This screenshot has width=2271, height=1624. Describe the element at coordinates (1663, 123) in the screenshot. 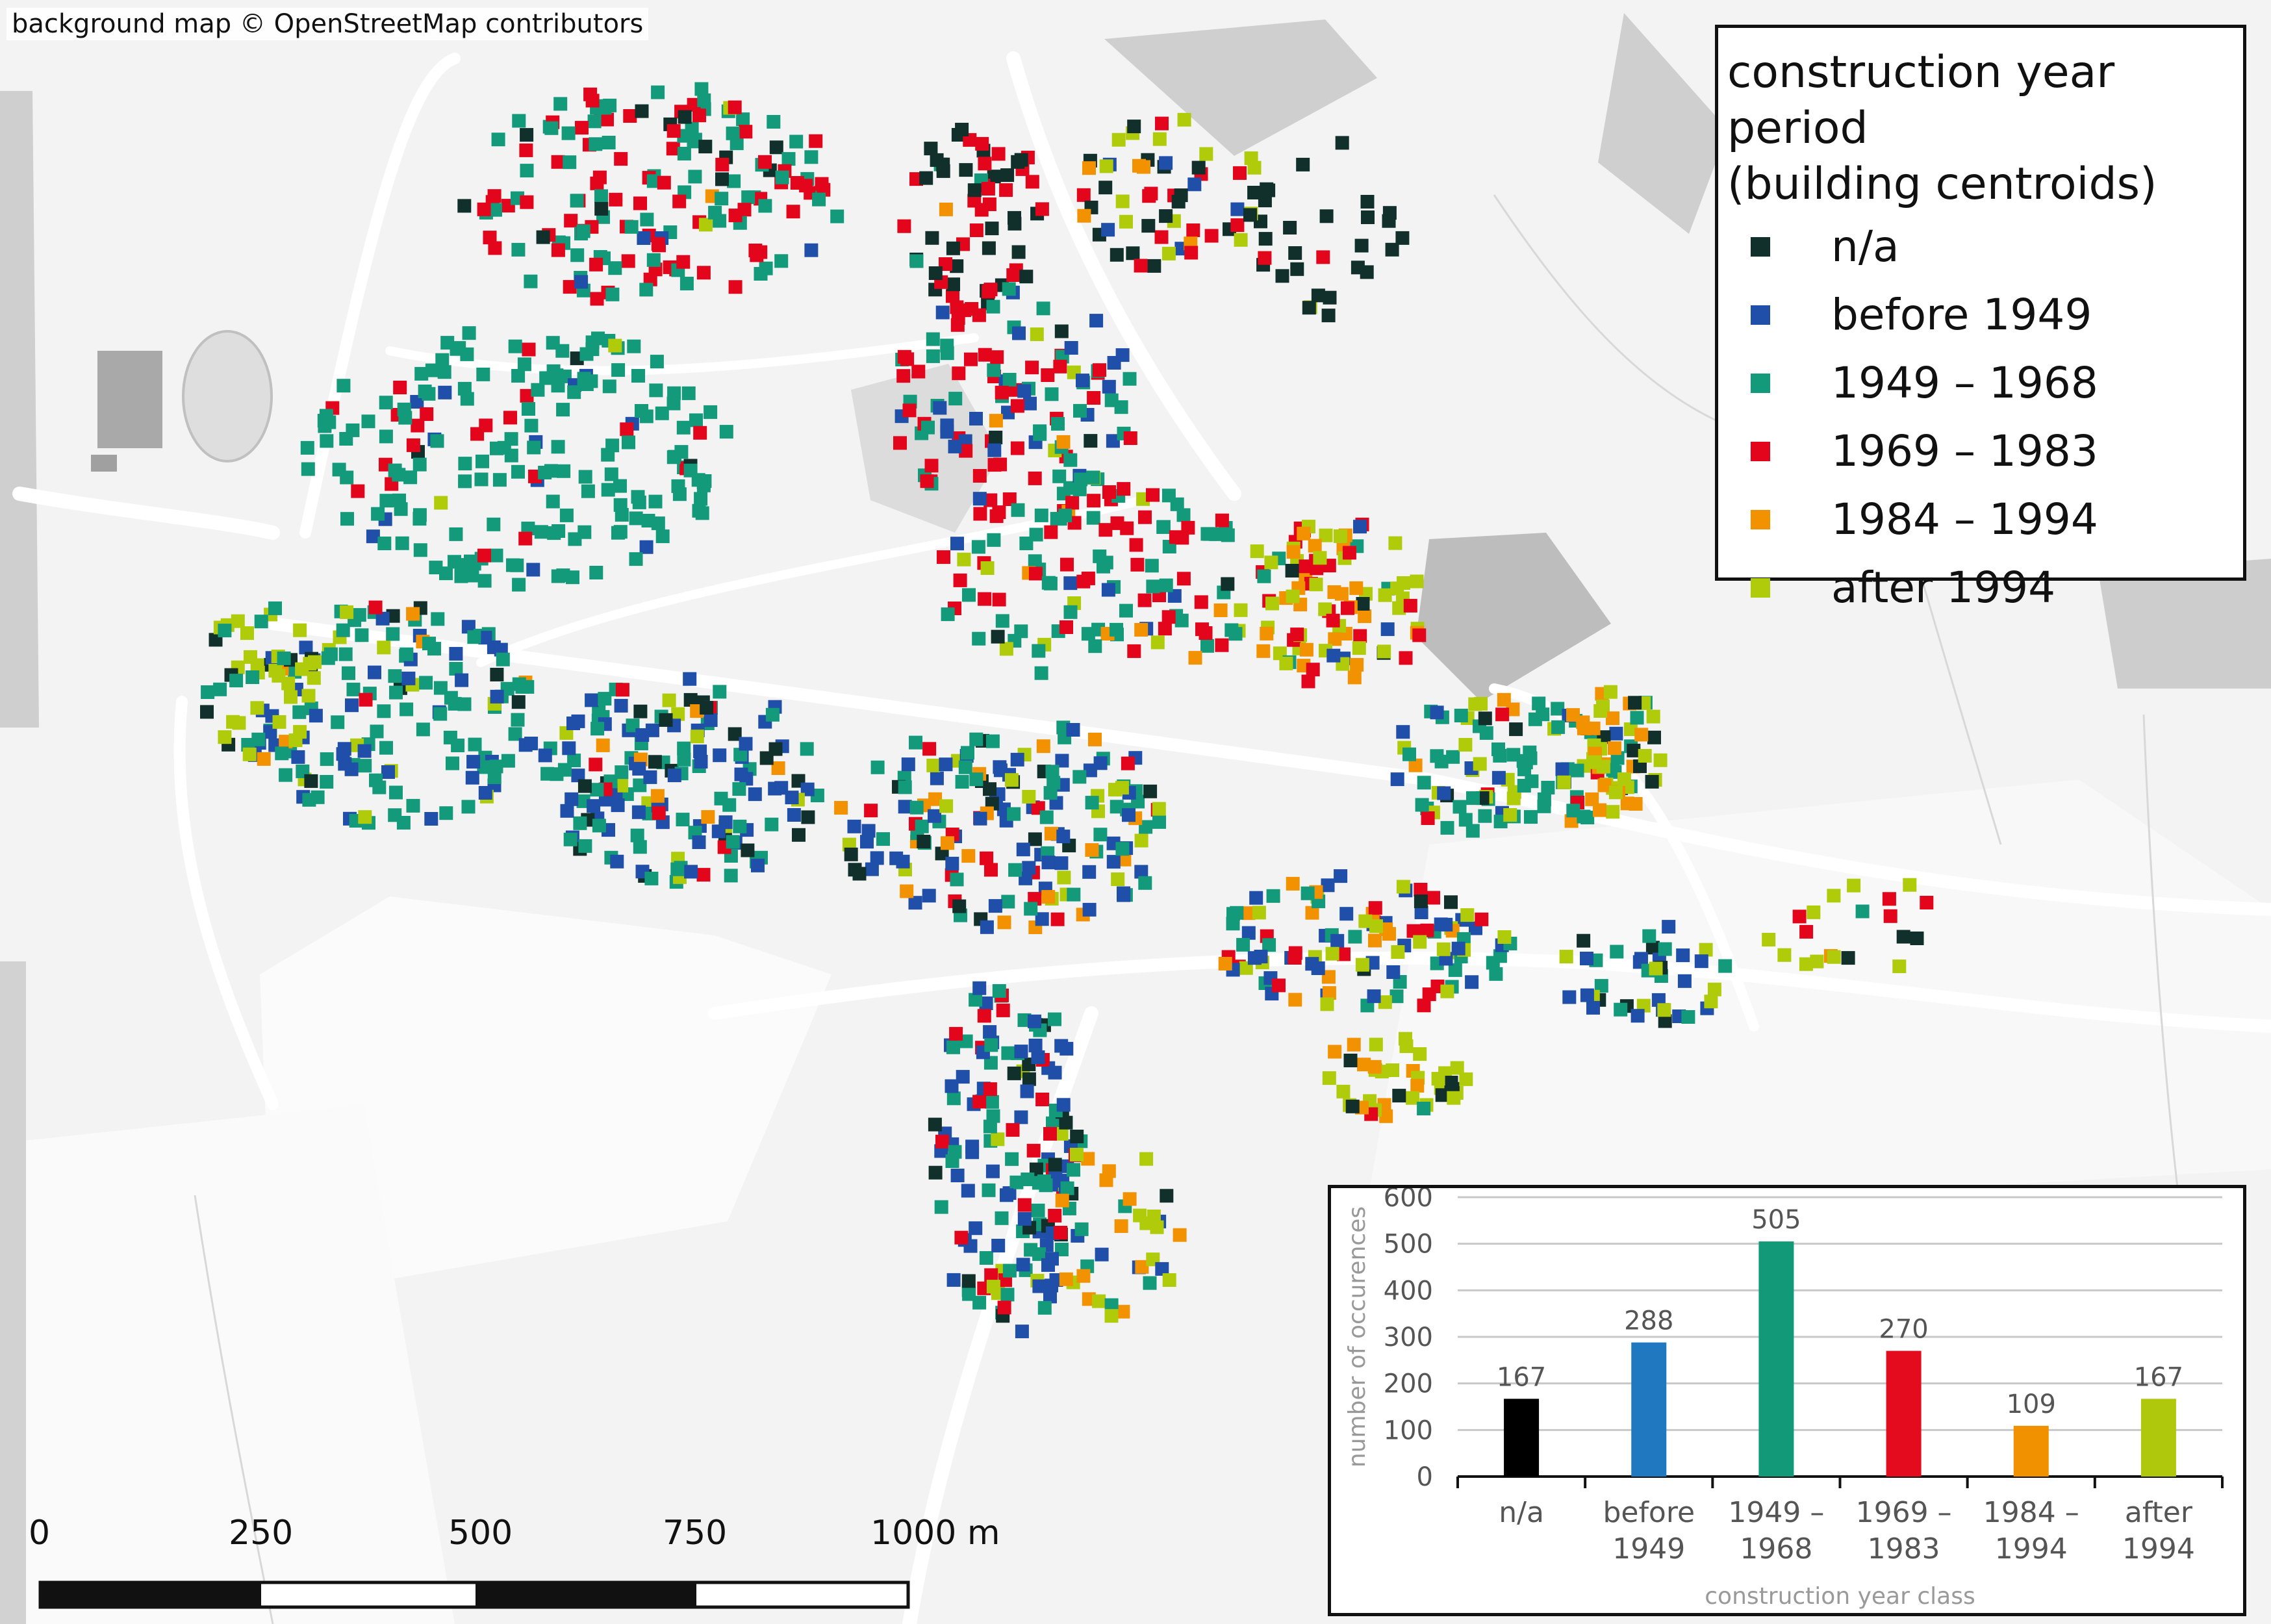

I see `forest-area` at that location.